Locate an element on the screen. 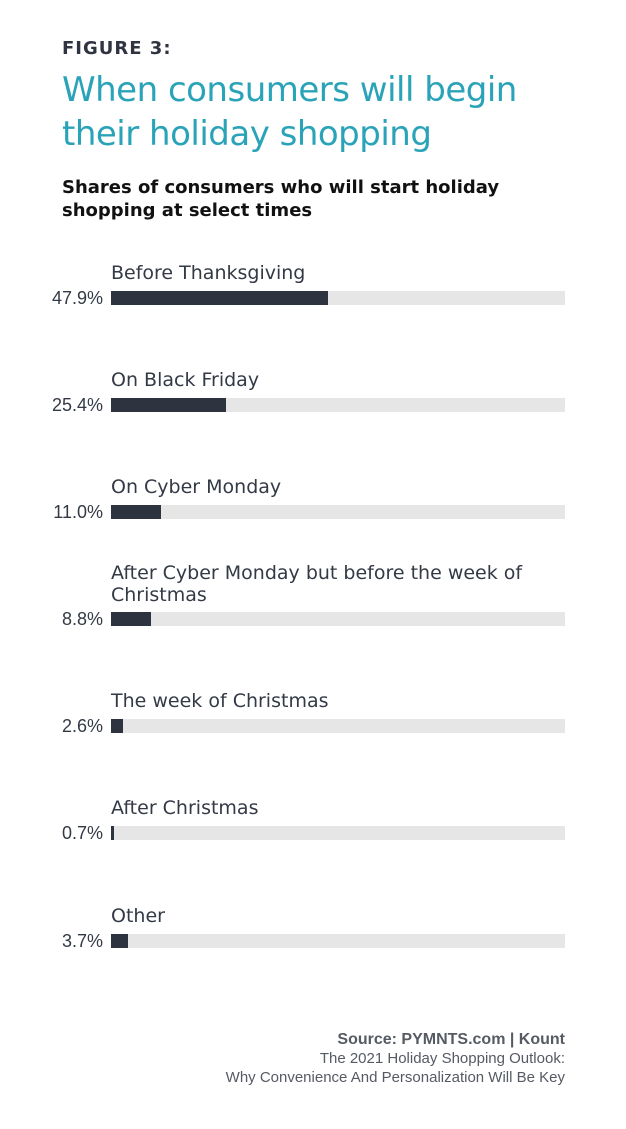 The height and width of the screenshot is (1129, 626). value-label: 2.6% is located at coordinates (82, 726).